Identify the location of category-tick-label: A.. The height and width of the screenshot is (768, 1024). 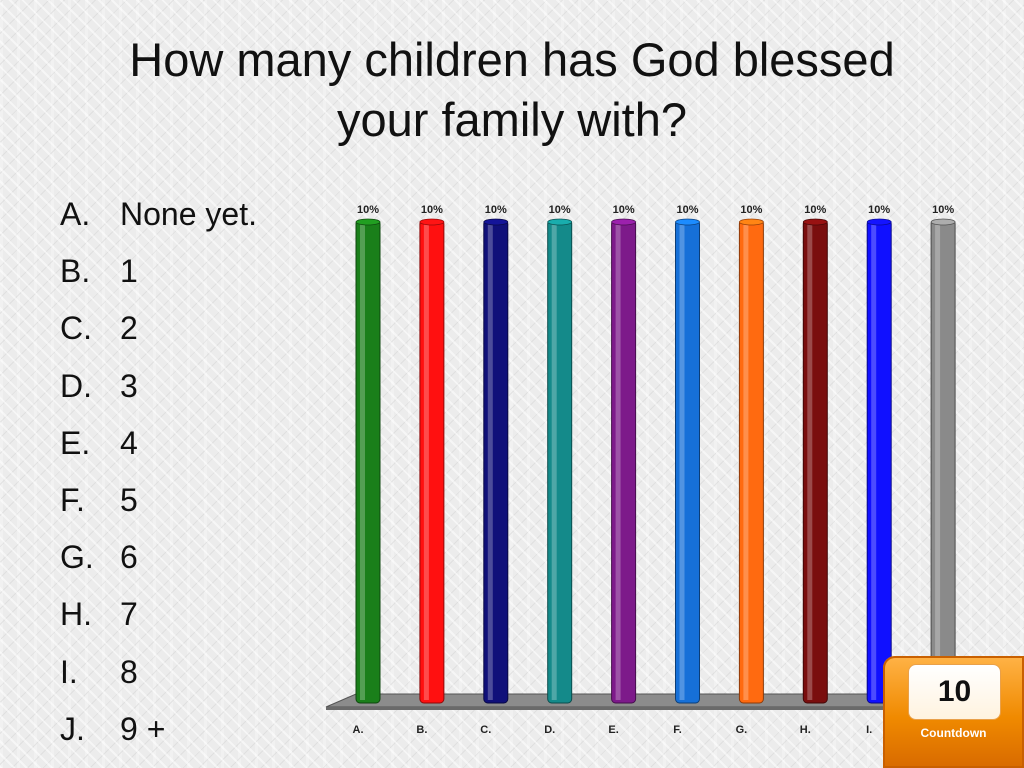
(358, 730).